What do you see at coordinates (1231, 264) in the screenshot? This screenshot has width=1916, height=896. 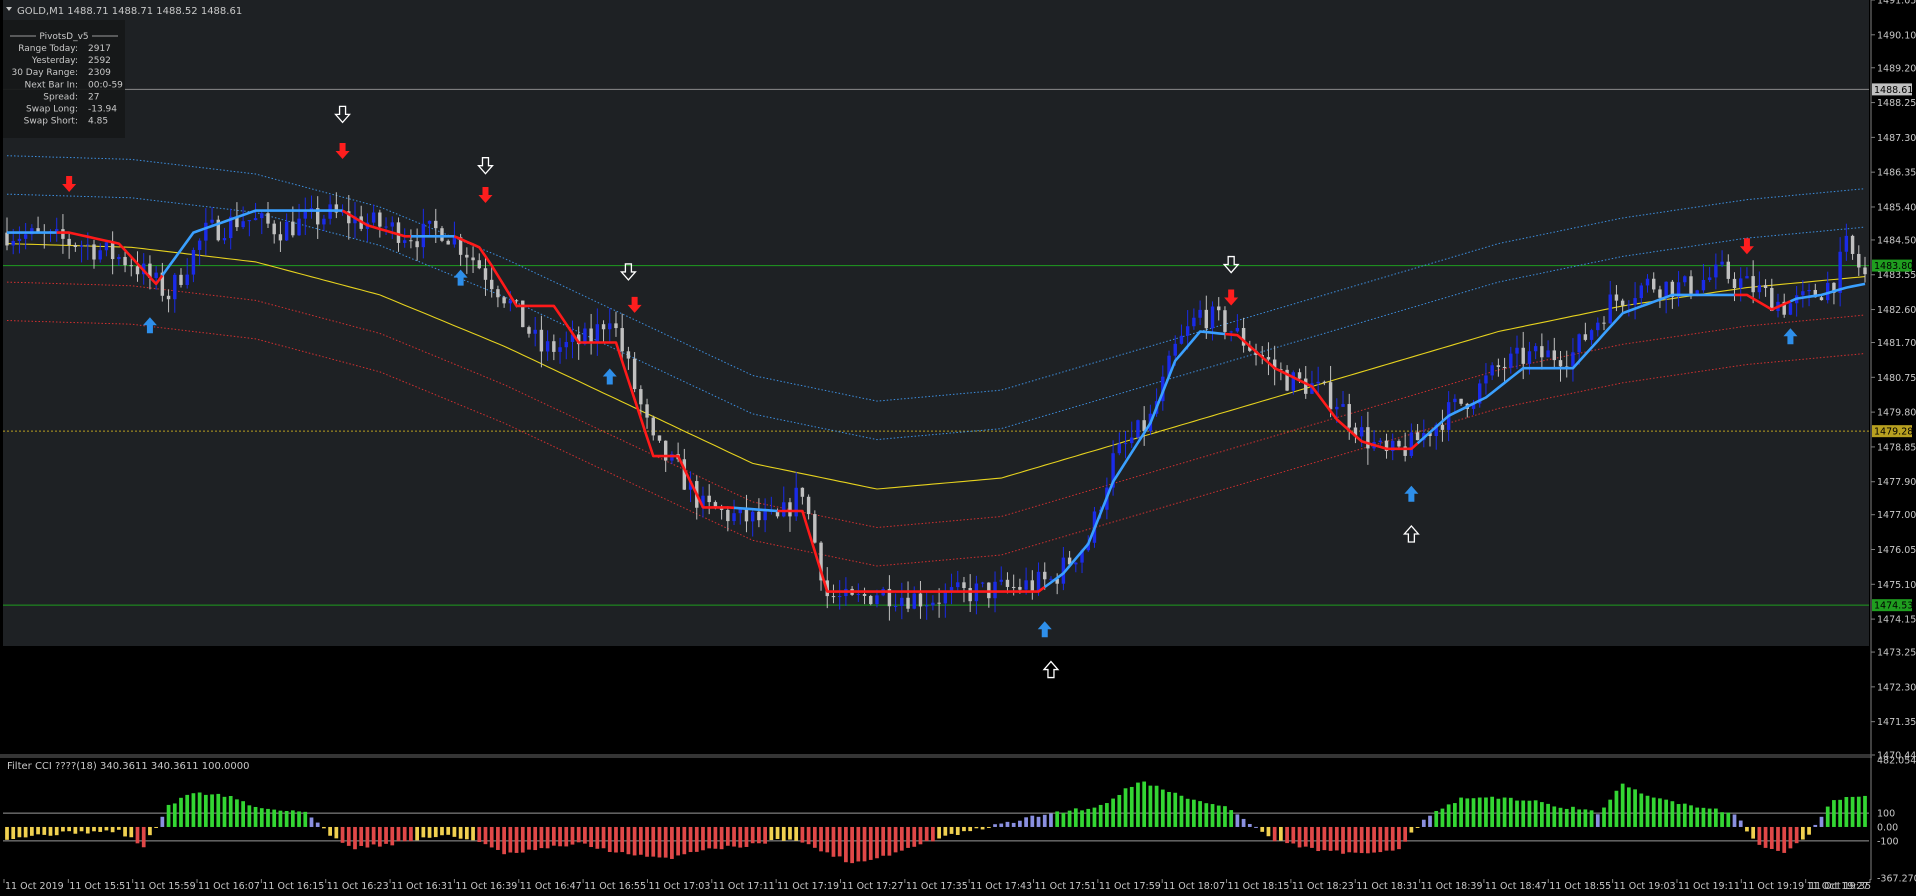 I see `sell-outline-arrow-icon` at bounding box center [1231, 264].